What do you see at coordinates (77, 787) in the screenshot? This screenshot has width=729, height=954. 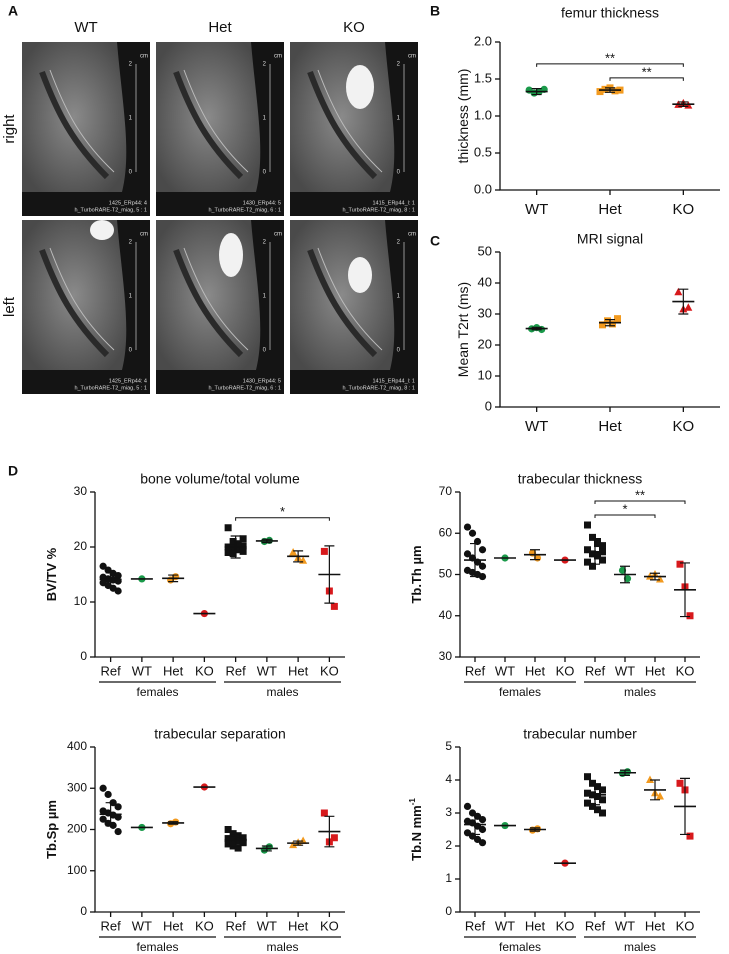 I see `y-tick-label: 300` at bounding box center [77, 787].